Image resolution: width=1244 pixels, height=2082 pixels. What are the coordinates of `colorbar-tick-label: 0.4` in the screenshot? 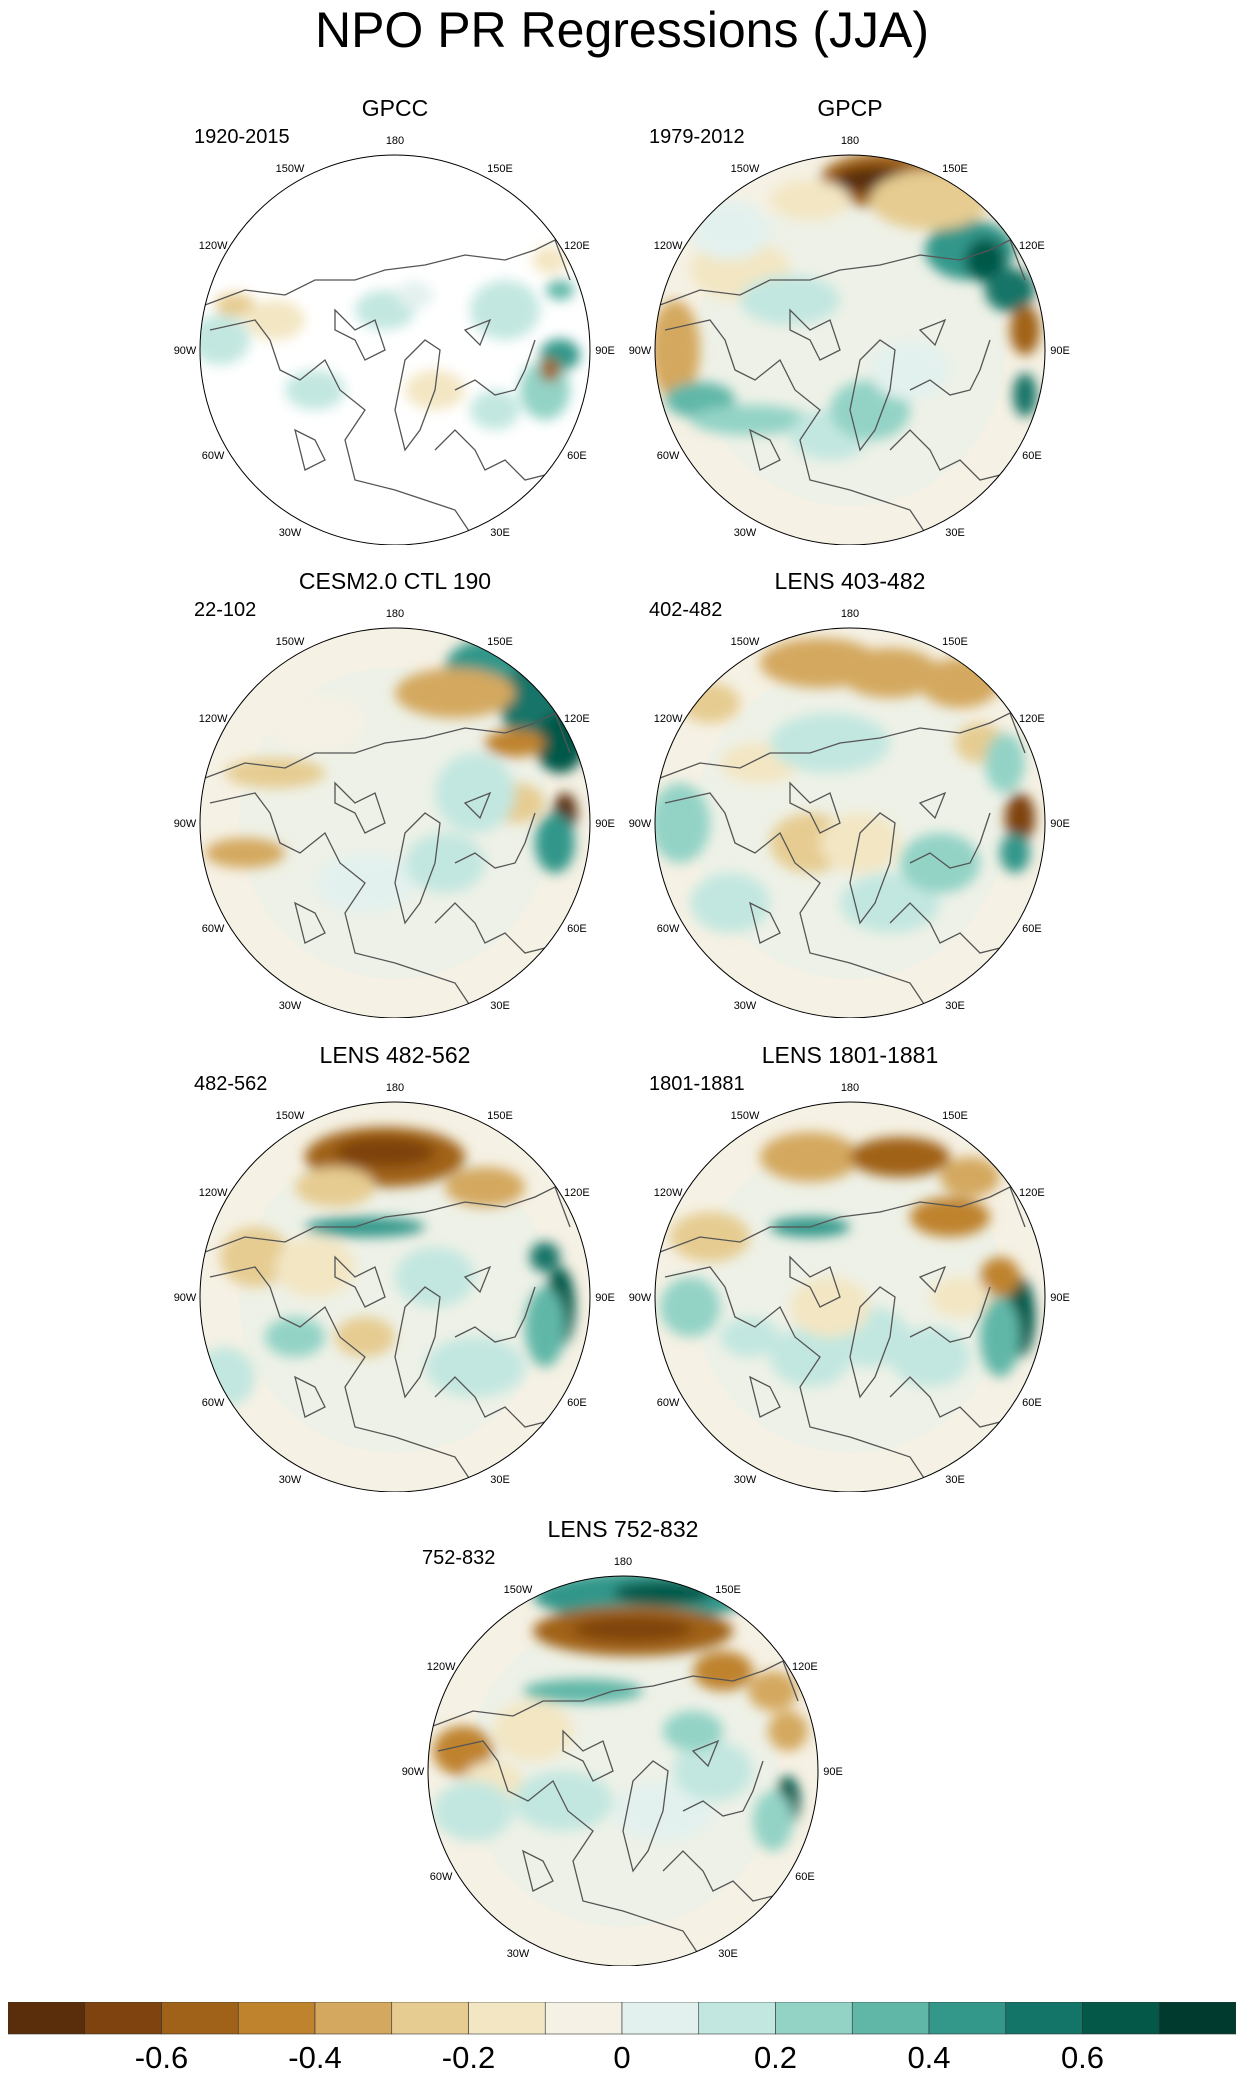 It's located at (928, 2056).